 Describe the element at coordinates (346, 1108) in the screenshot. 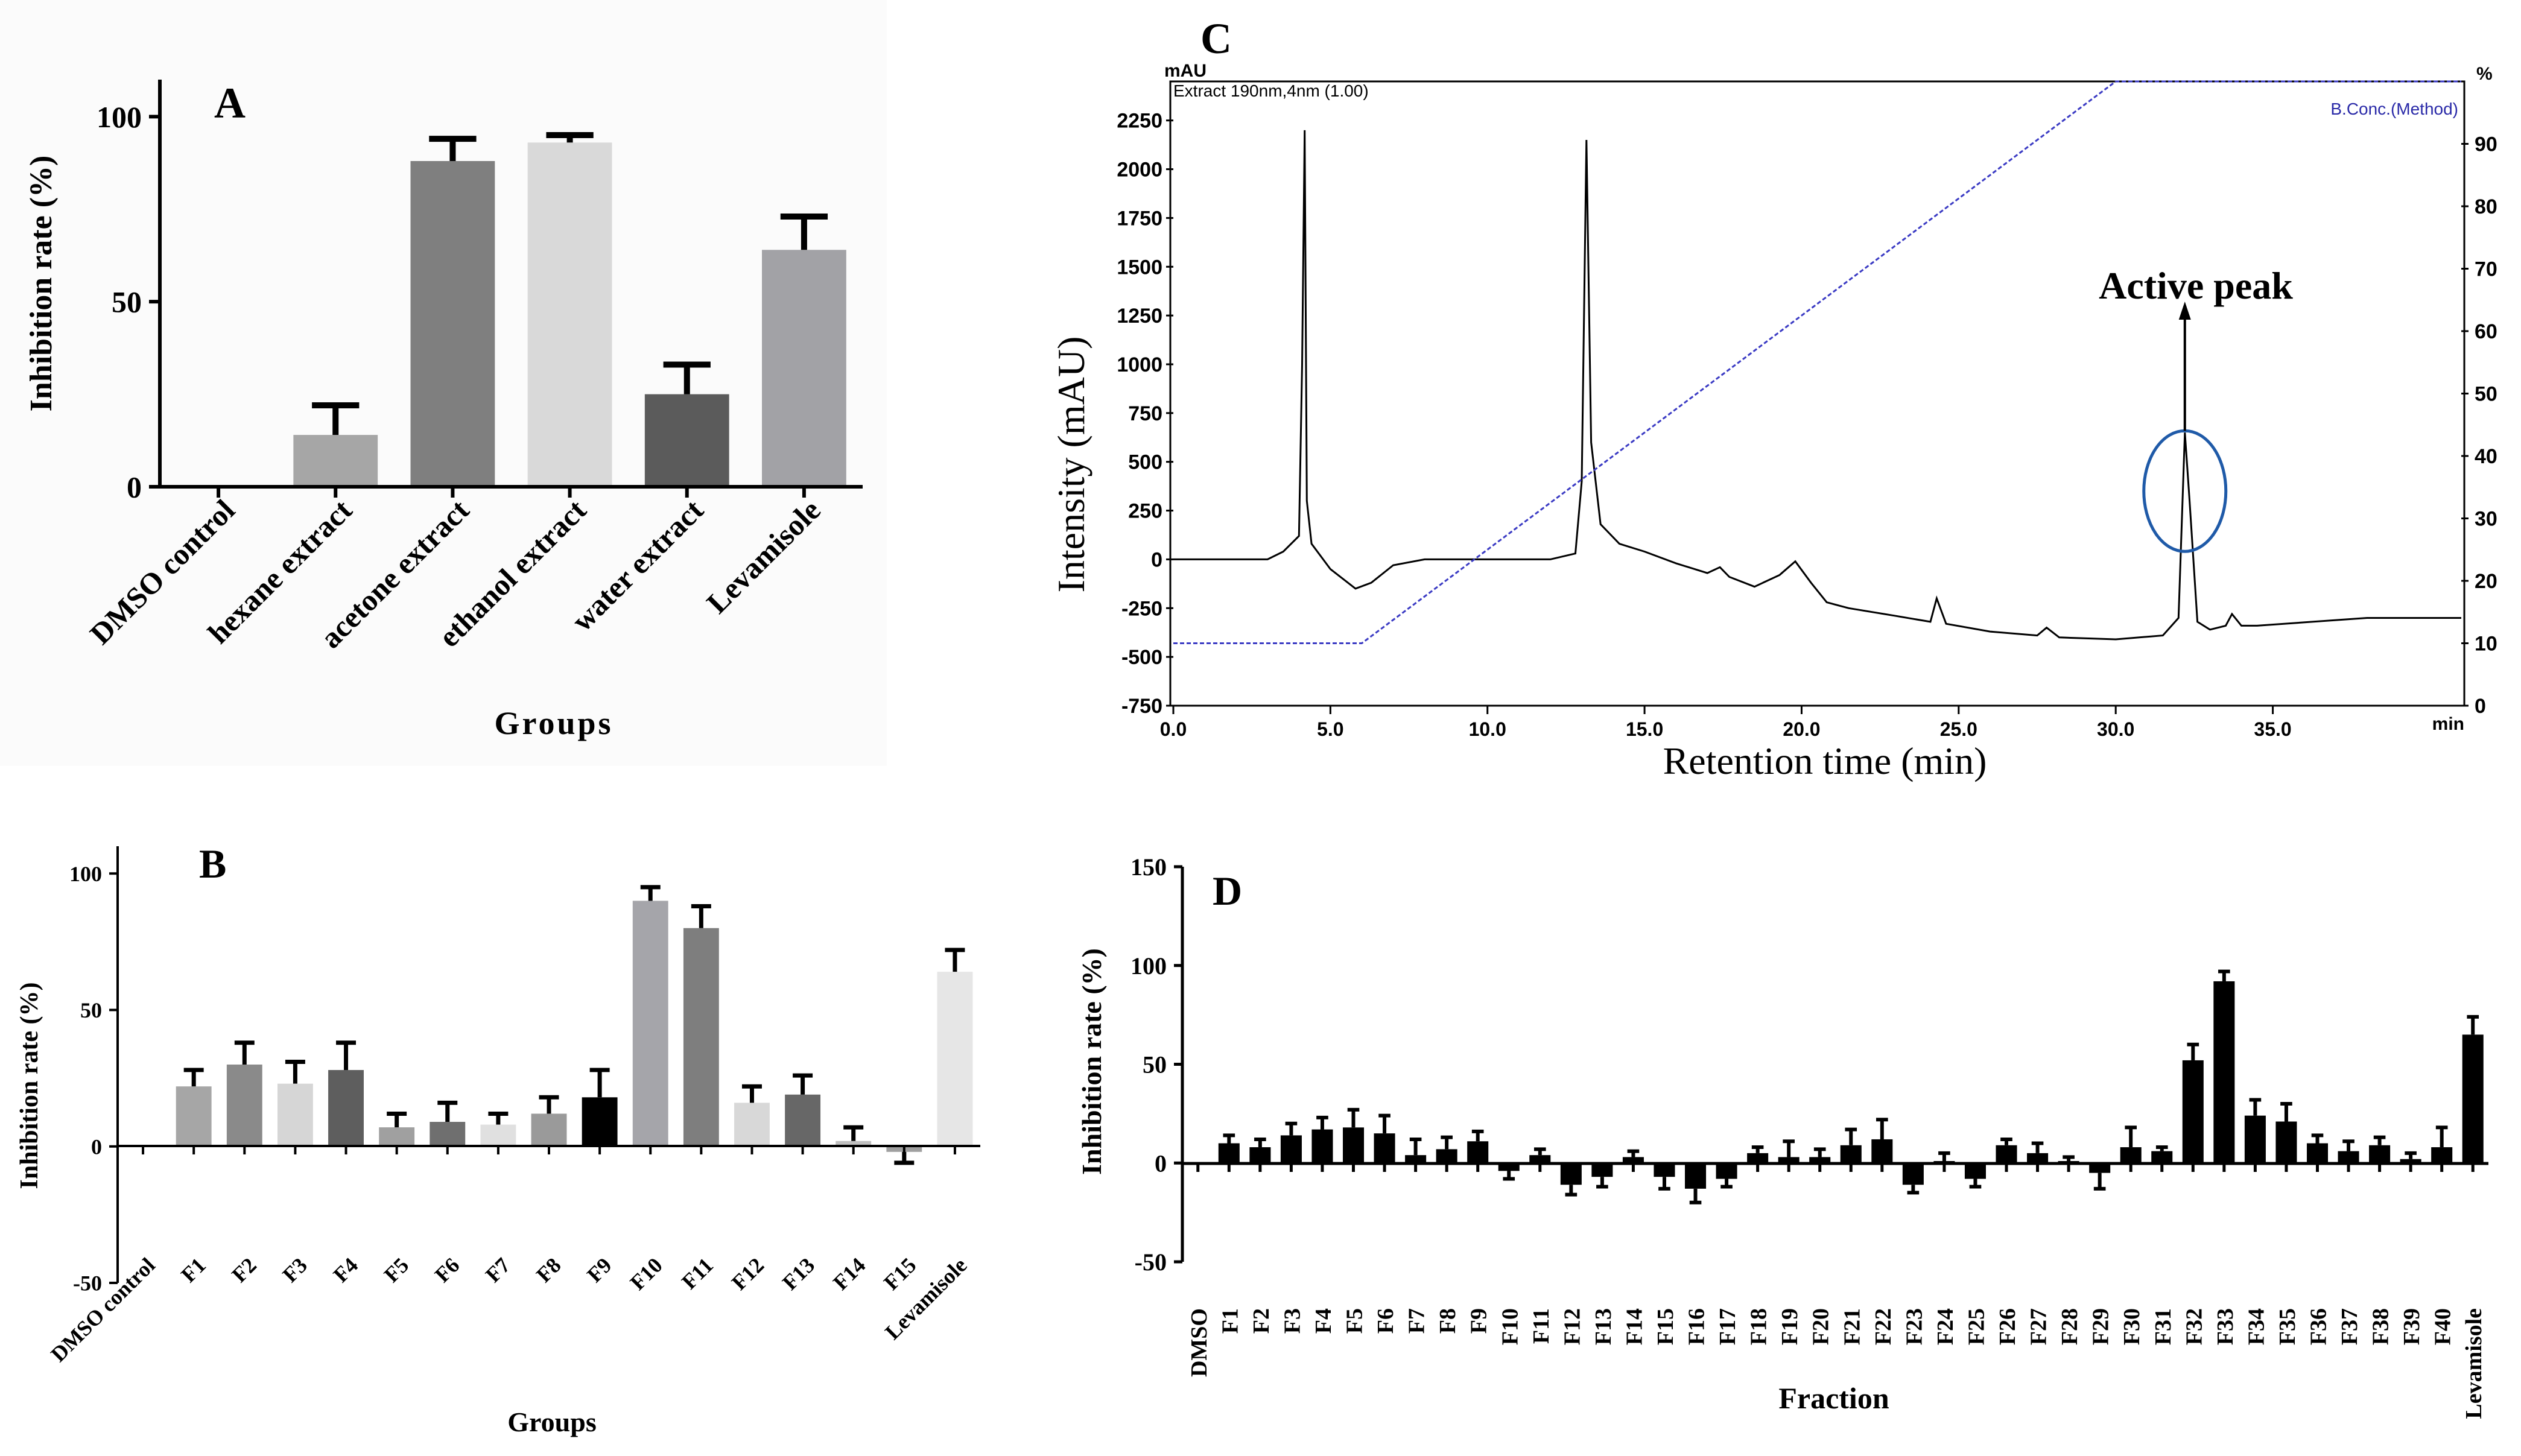

I see `panel-b-bar-f4` at that location.